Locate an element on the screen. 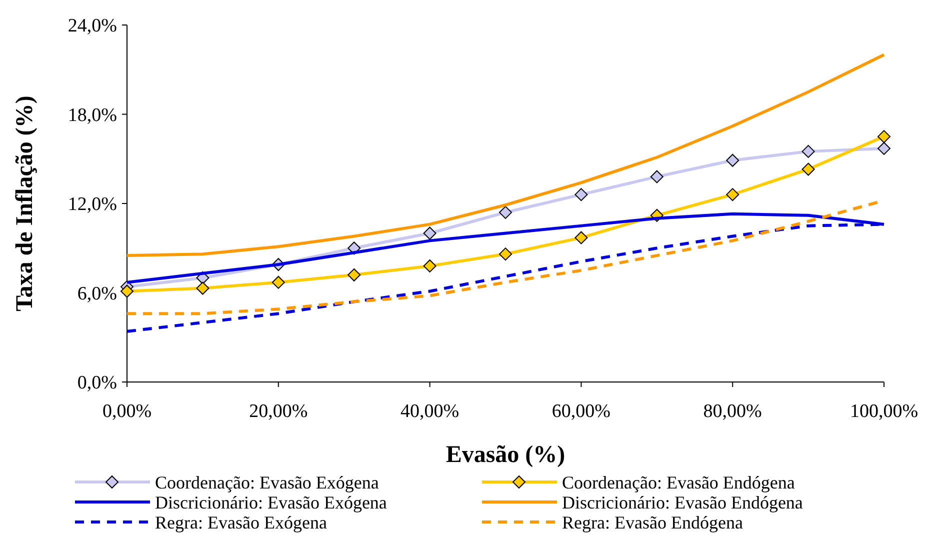 The height and width of the screenshot is (541, 925). y-tick-label: 18,0% is located at coordinates (93, 115).